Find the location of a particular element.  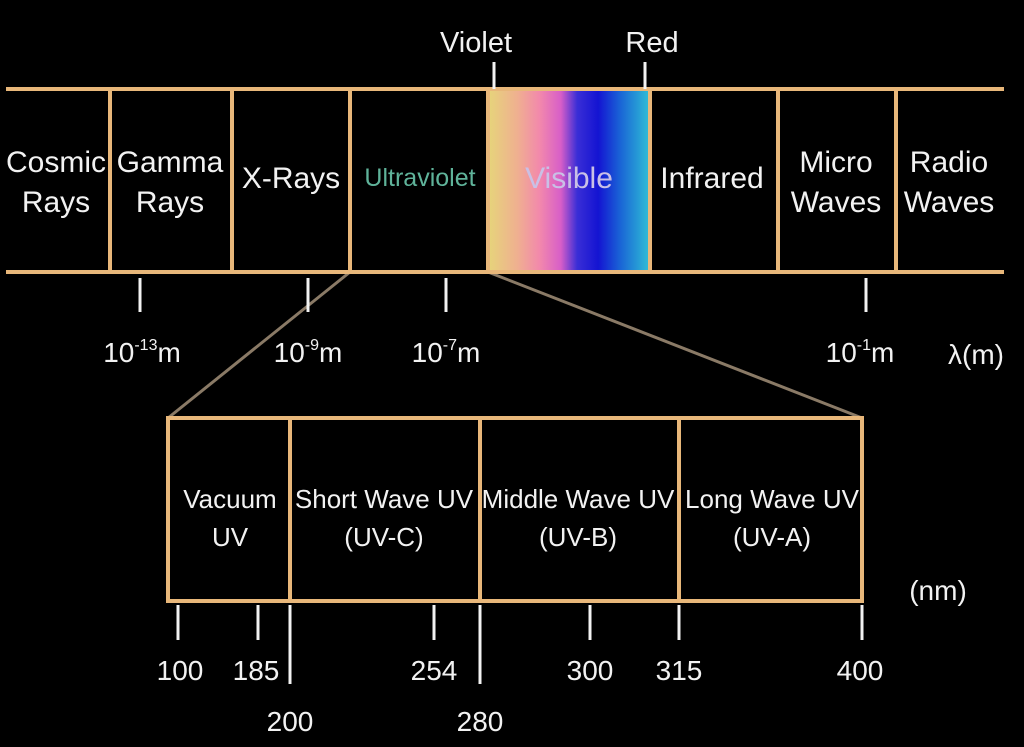

uv-unit-label: (nm) is located at coordinates (938, 590).